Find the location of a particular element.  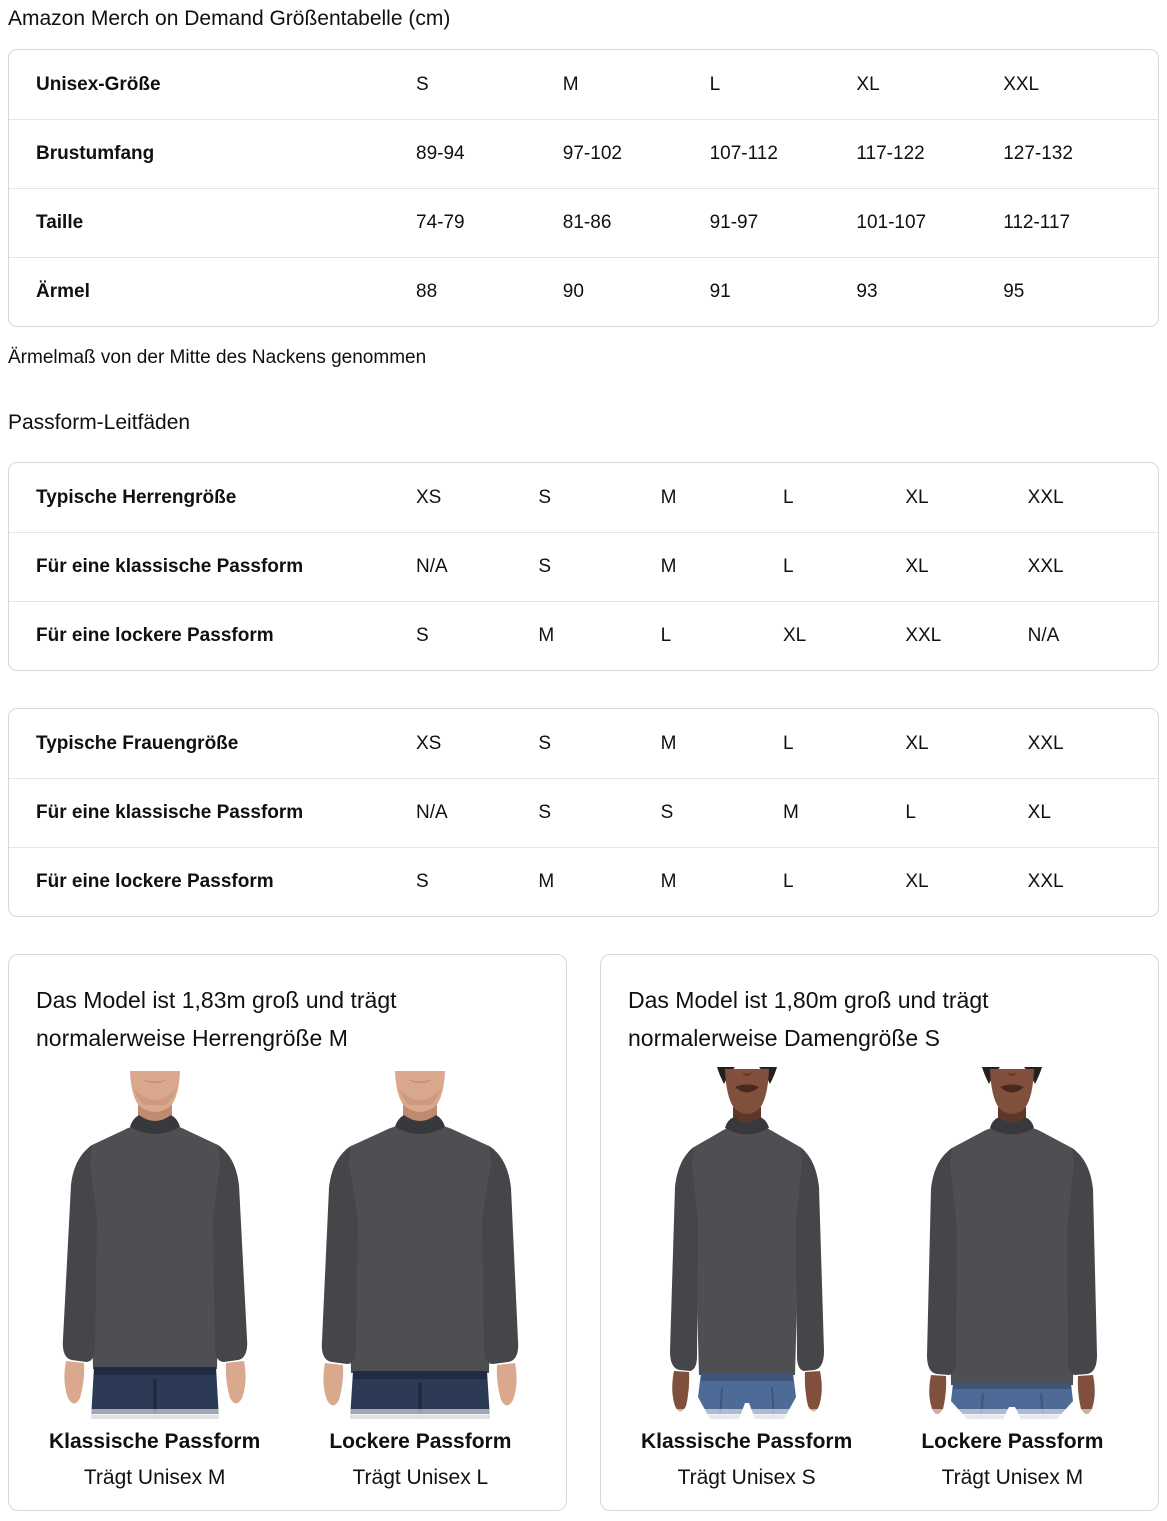

measure-cell: 117-122 is located at coordinates (890, 153).